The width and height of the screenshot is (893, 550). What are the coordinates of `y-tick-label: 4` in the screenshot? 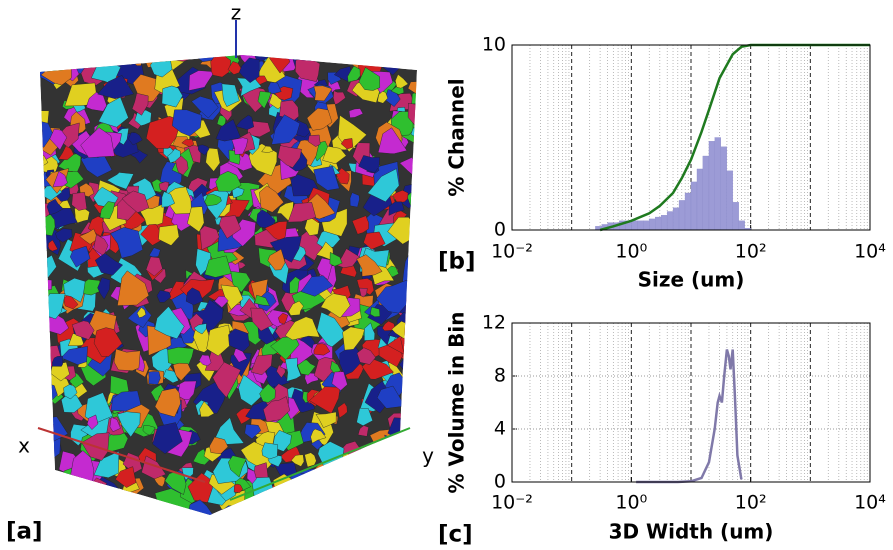 It's located at (500, 429).